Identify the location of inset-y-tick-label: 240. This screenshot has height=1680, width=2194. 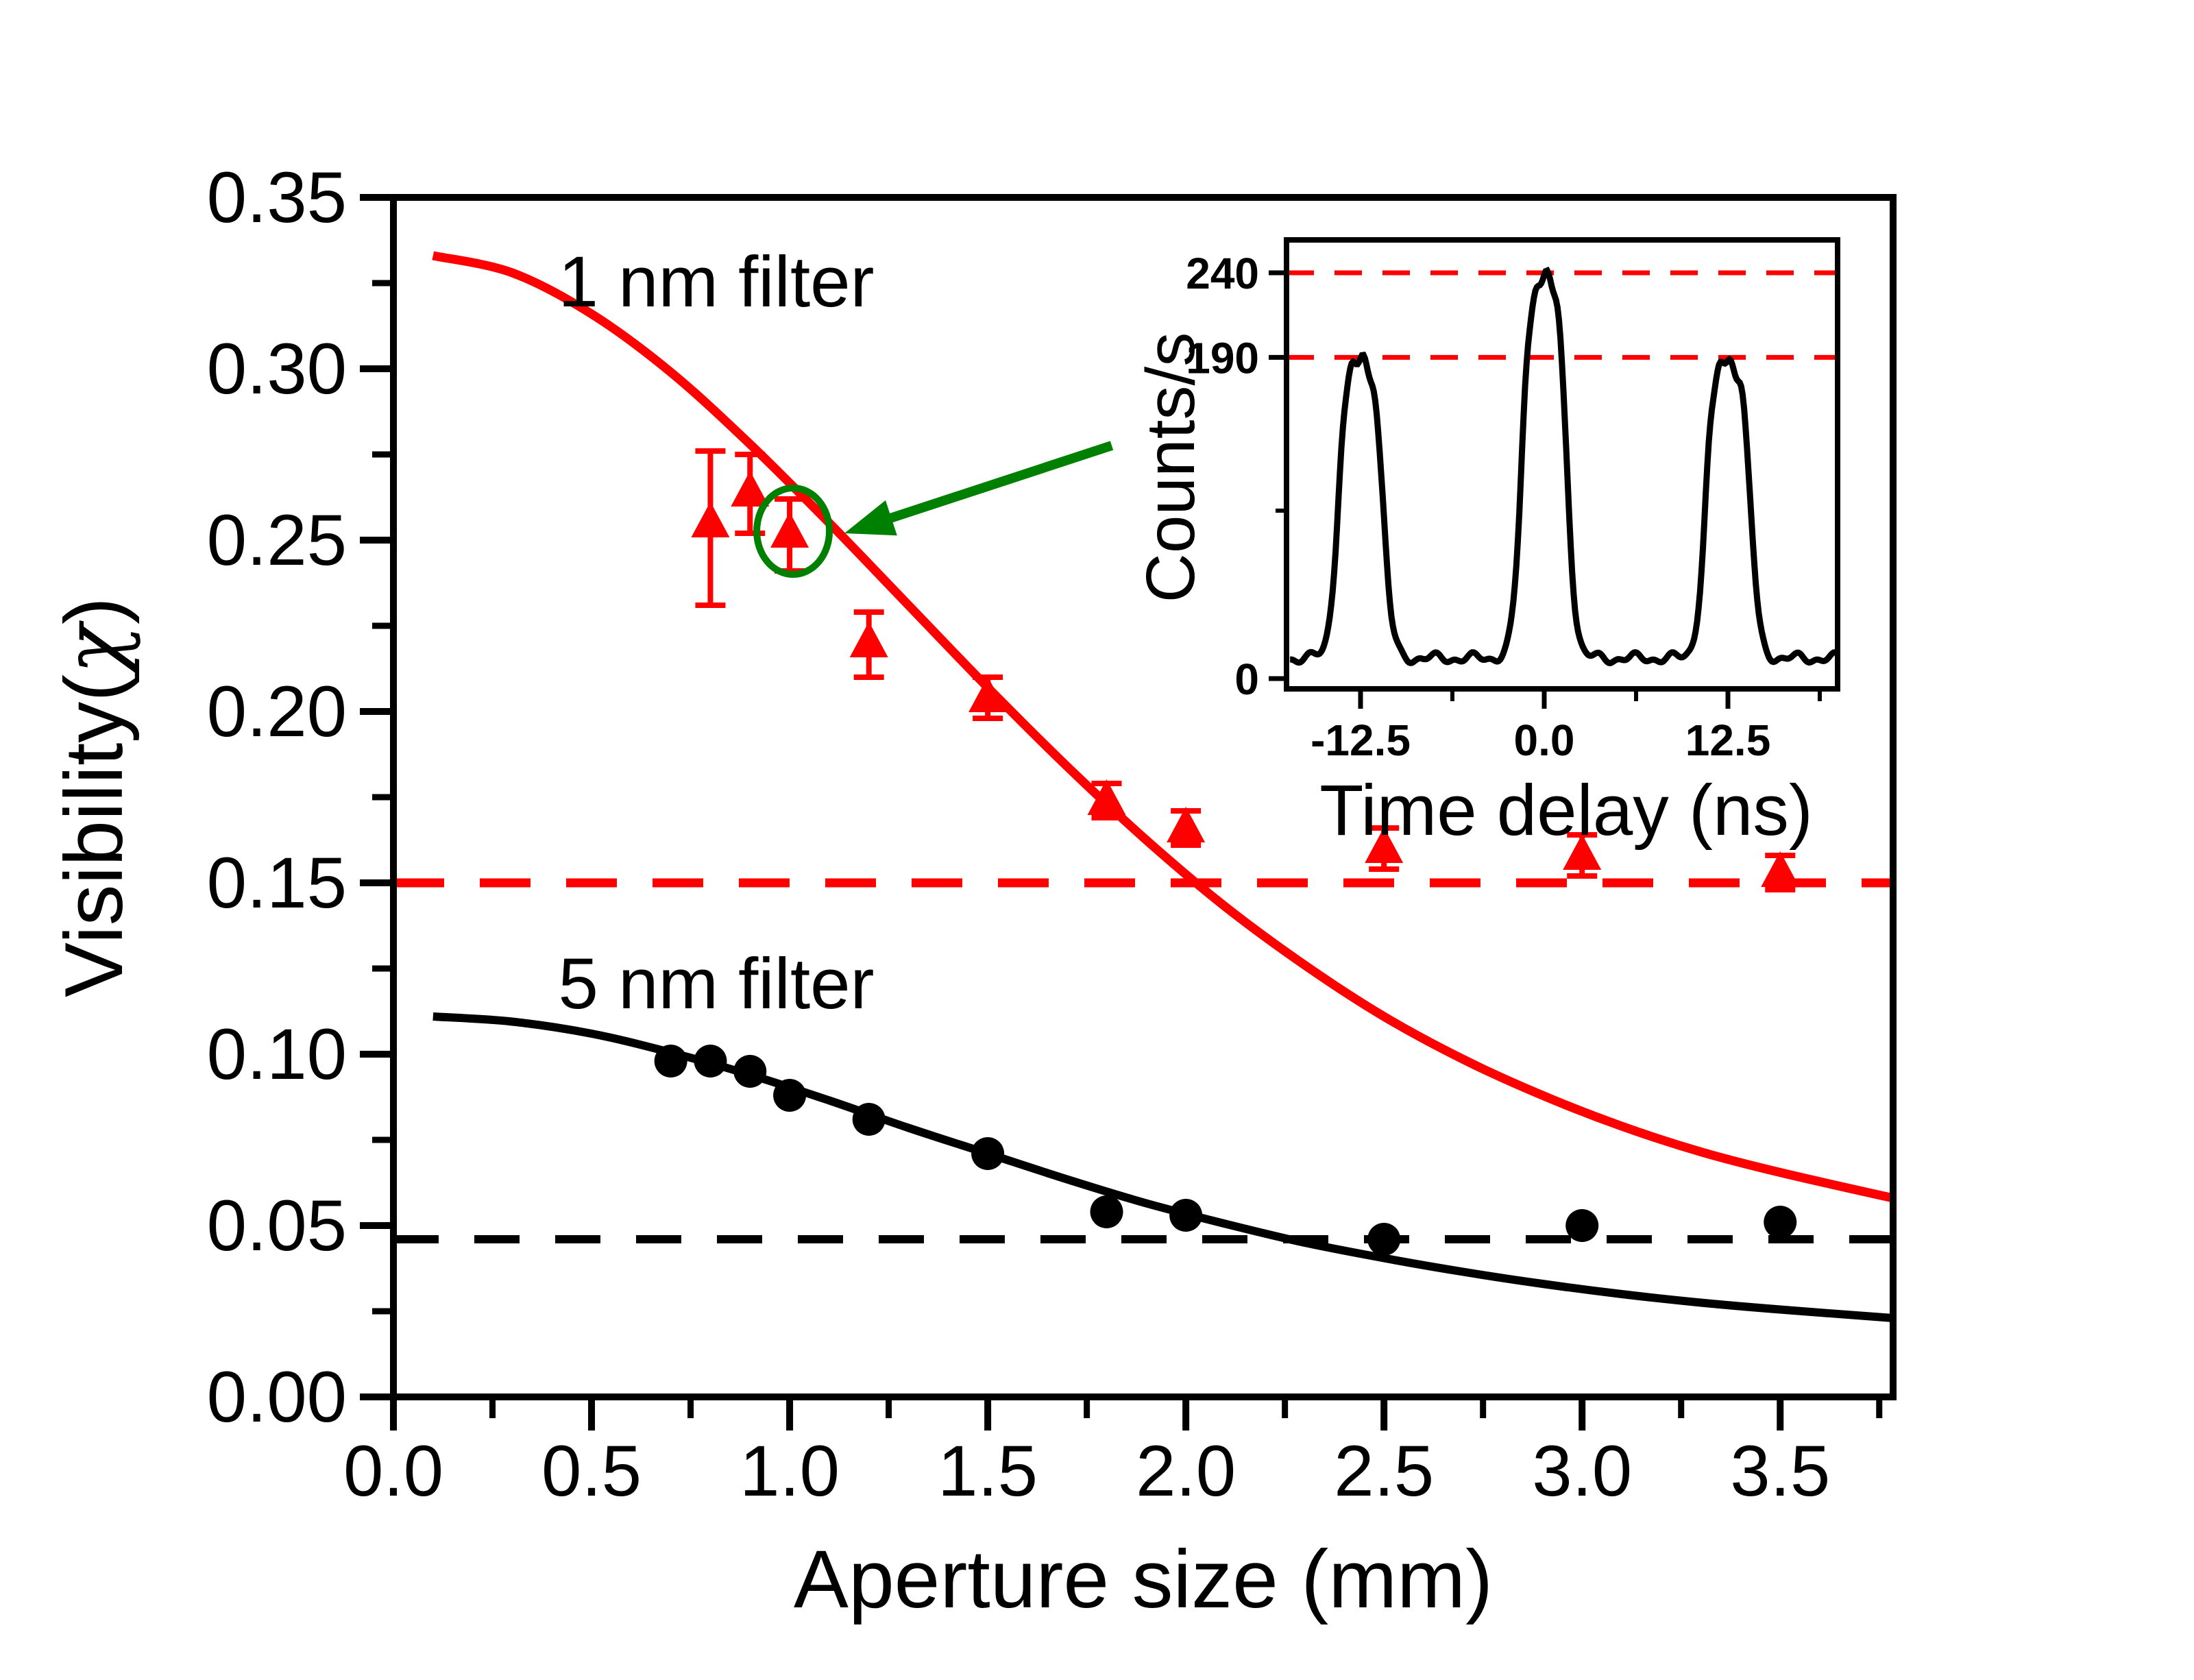
(1223, 273).